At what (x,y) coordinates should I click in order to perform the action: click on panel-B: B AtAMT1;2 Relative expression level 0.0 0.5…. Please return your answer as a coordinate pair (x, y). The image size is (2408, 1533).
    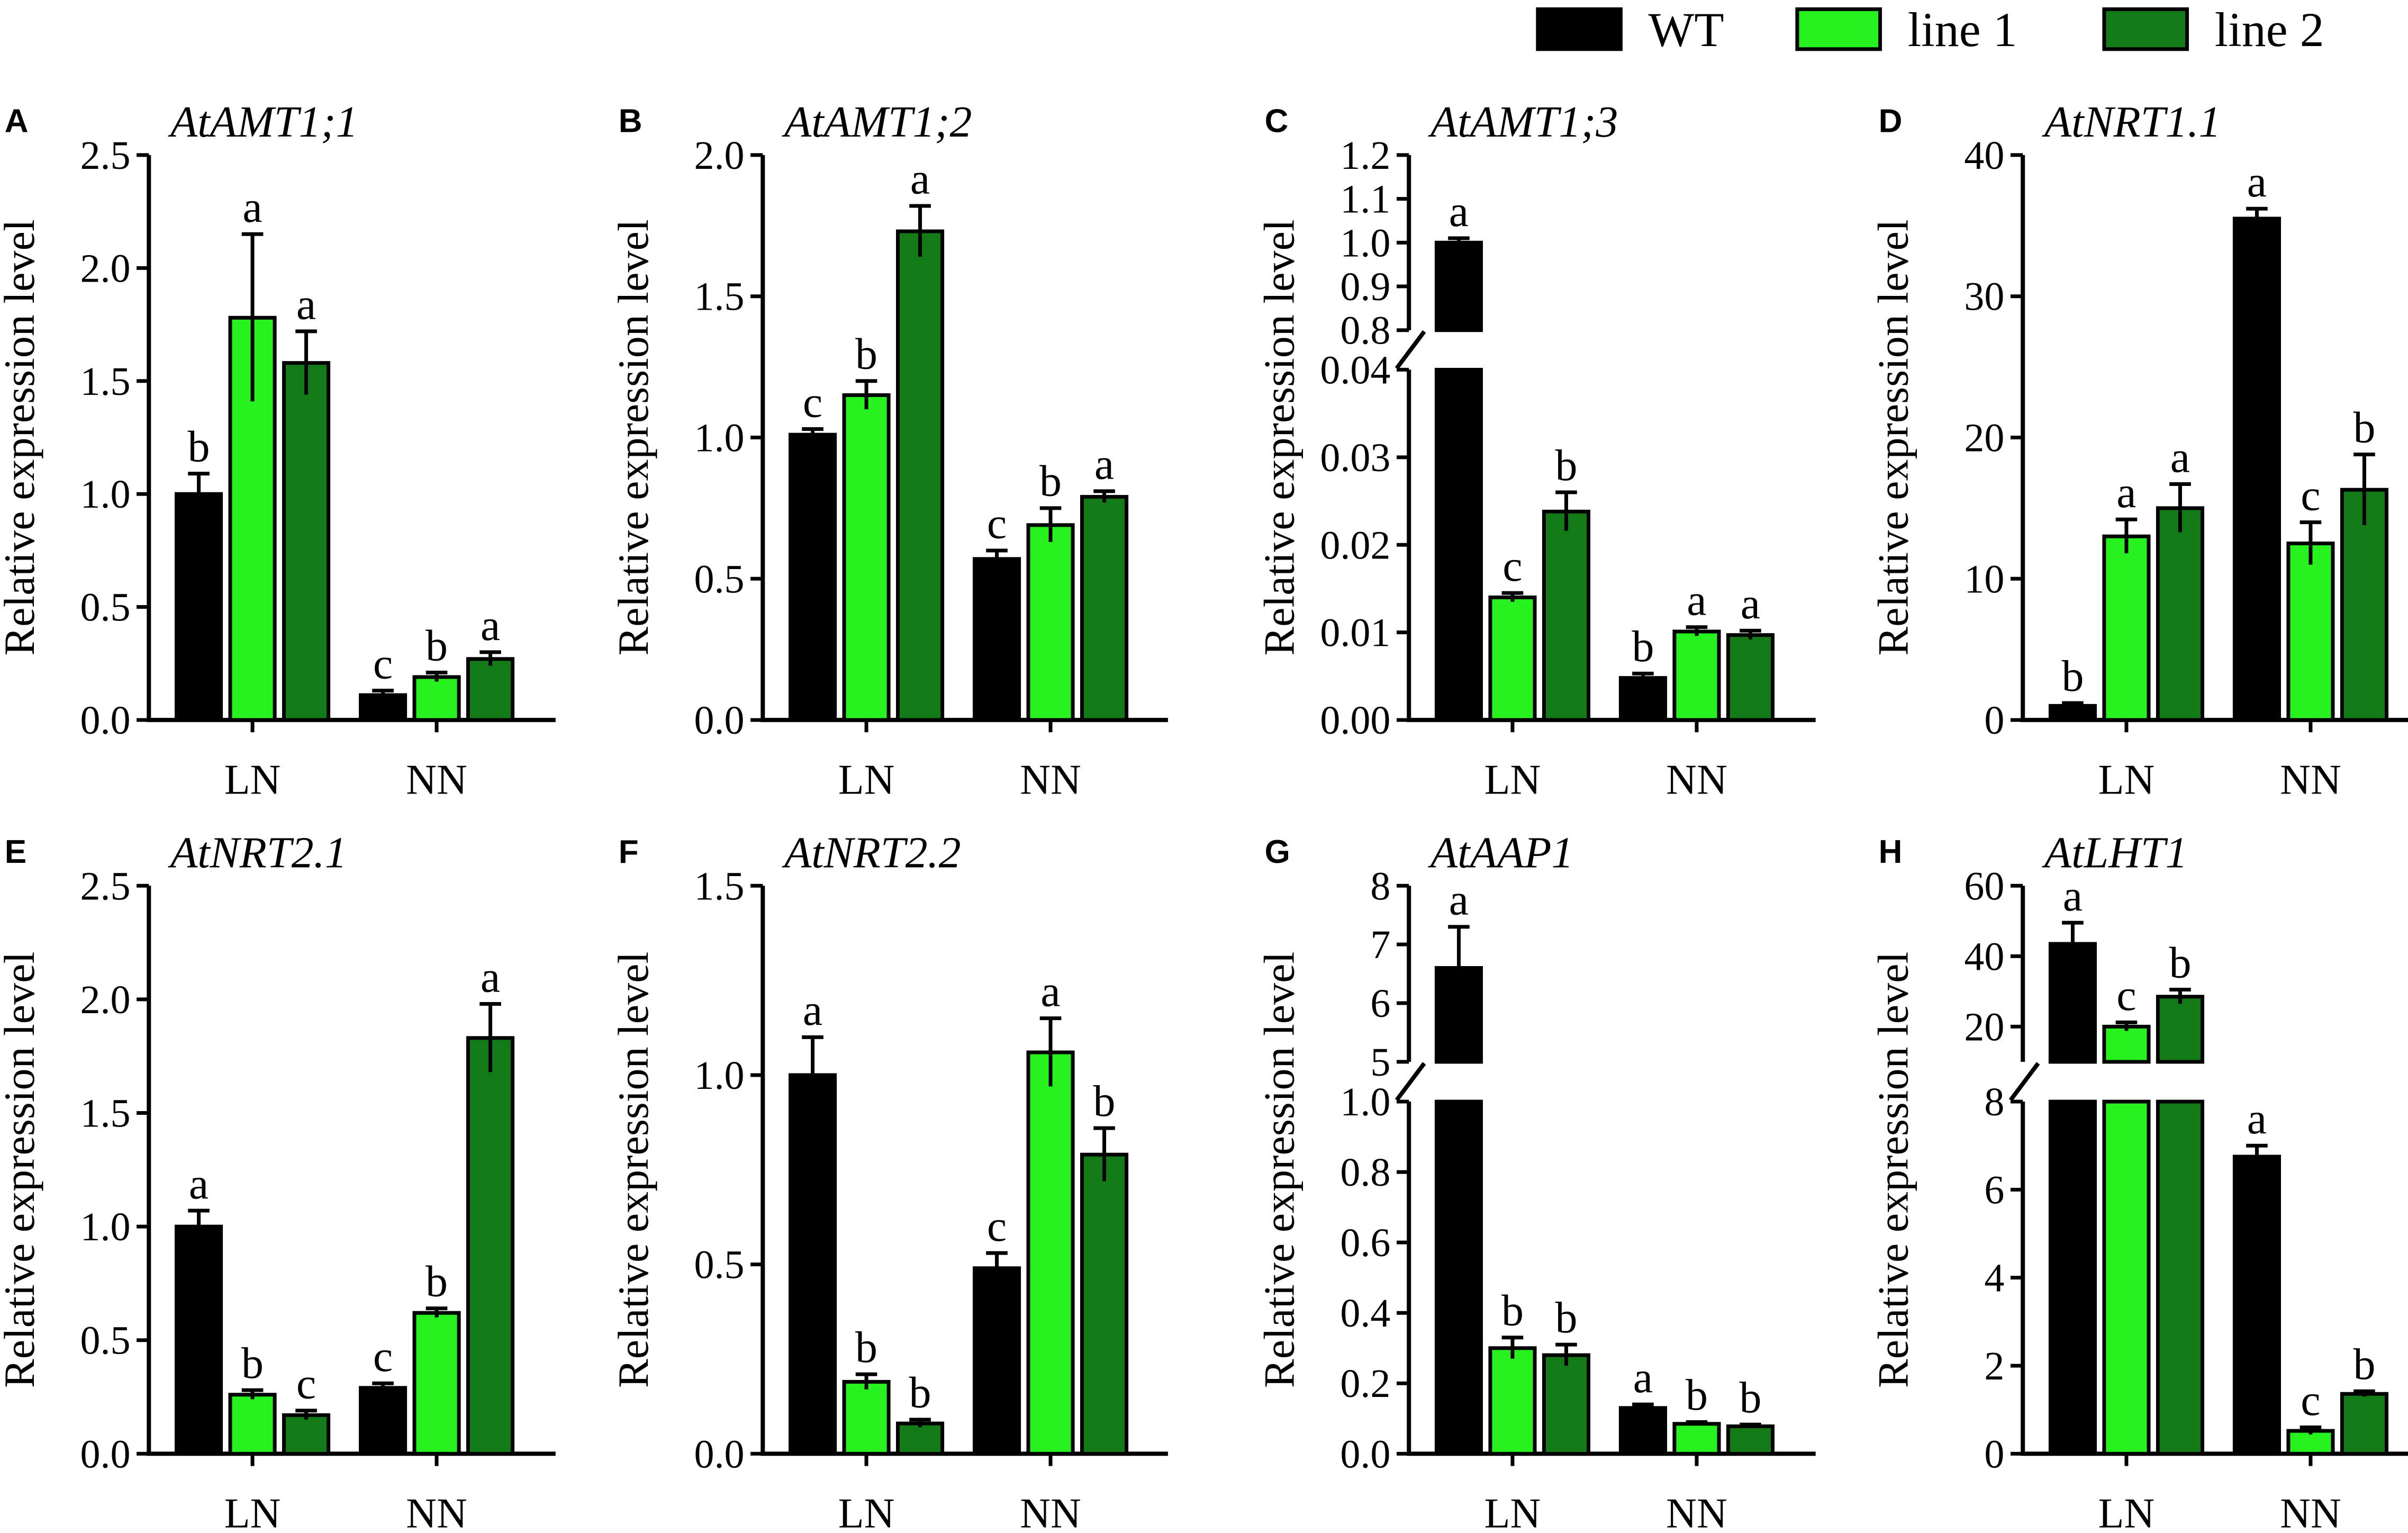
    Looking at the image, I should click on (889, 450).